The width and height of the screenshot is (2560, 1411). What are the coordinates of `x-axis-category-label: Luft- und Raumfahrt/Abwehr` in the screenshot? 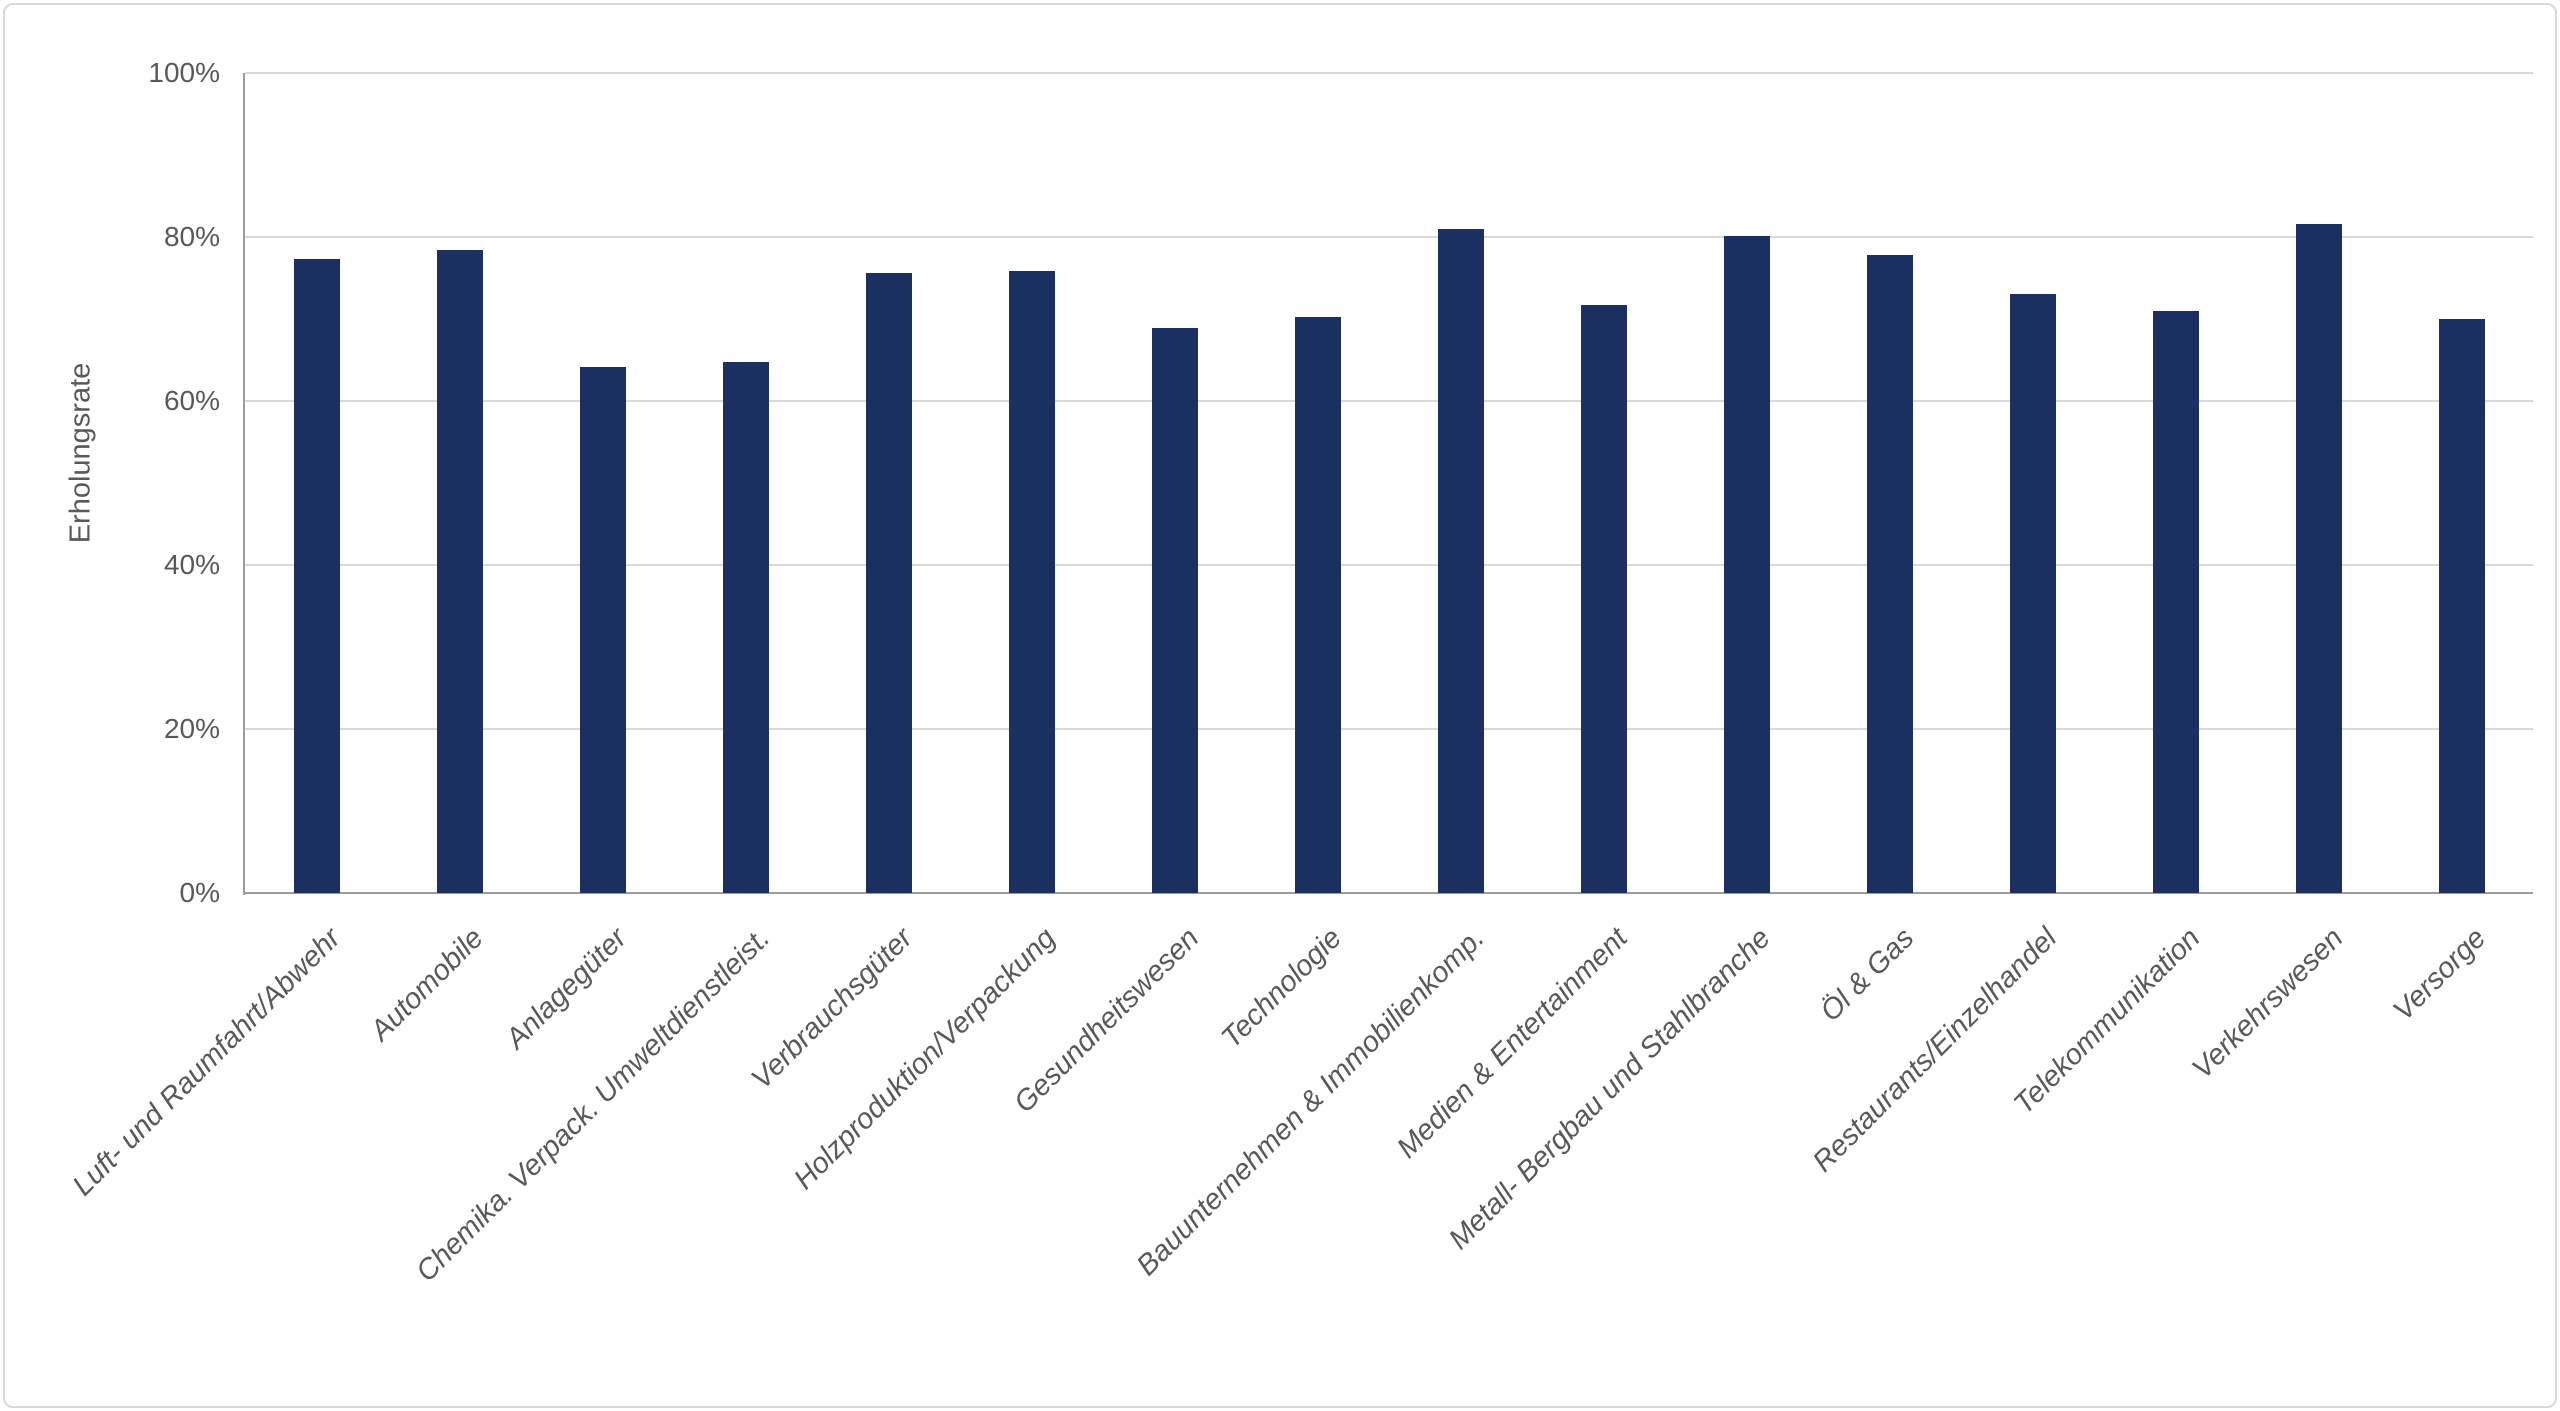 It's located at (207, 1062).